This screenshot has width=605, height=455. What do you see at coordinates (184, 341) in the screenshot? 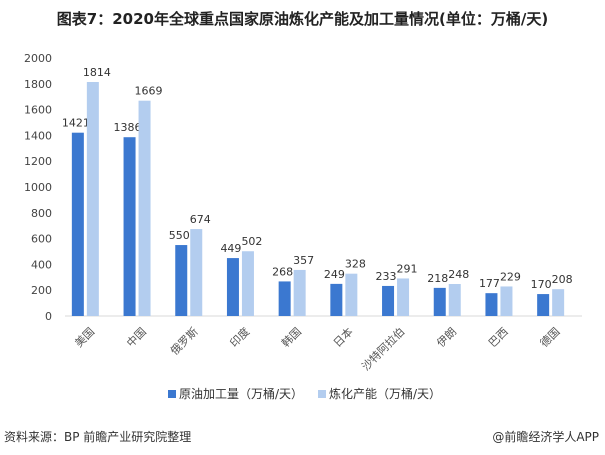
I see `x-tick-label: 俄罗斯` at bounding box center [184, 341].